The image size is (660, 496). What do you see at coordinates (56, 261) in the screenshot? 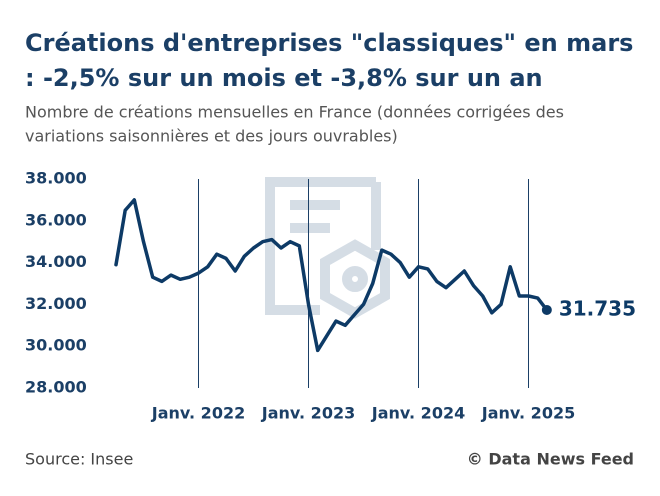
I see `y-tick-label: 34.000` at bounding box center [56, 261].